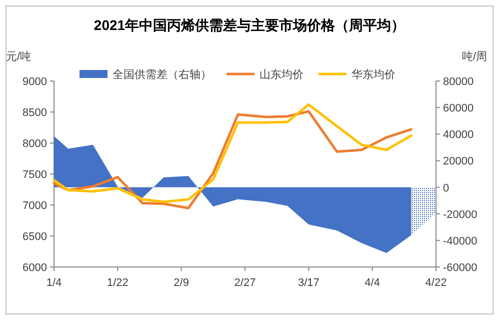  What do you see at coordinates (34, 175) in the screenshot?
I see `y-tick-label: 7500` at bounding box center [34, 175].